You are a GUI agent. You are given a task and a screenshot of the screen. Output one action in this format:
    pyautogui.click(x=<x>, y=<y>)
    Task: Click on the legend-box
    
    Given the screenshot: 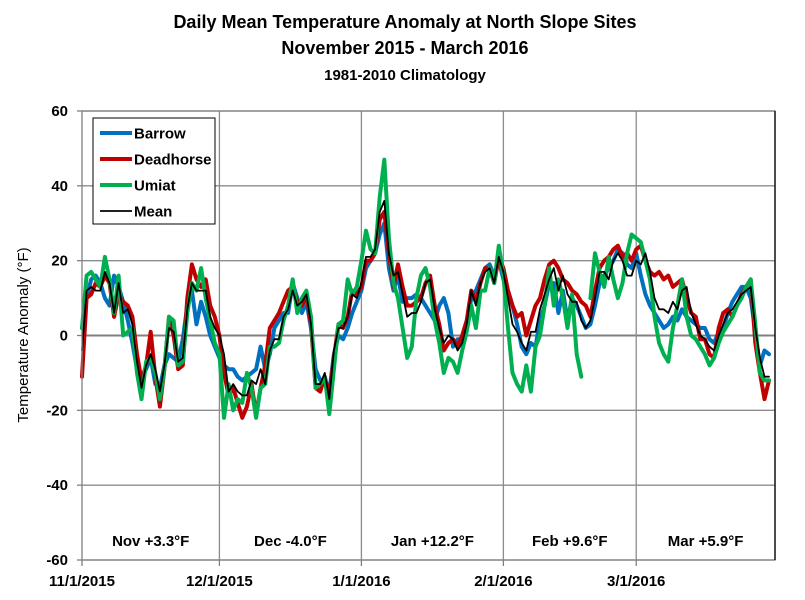 What is the action you would take?
    pyautogui.click(x=154, y=171)
    